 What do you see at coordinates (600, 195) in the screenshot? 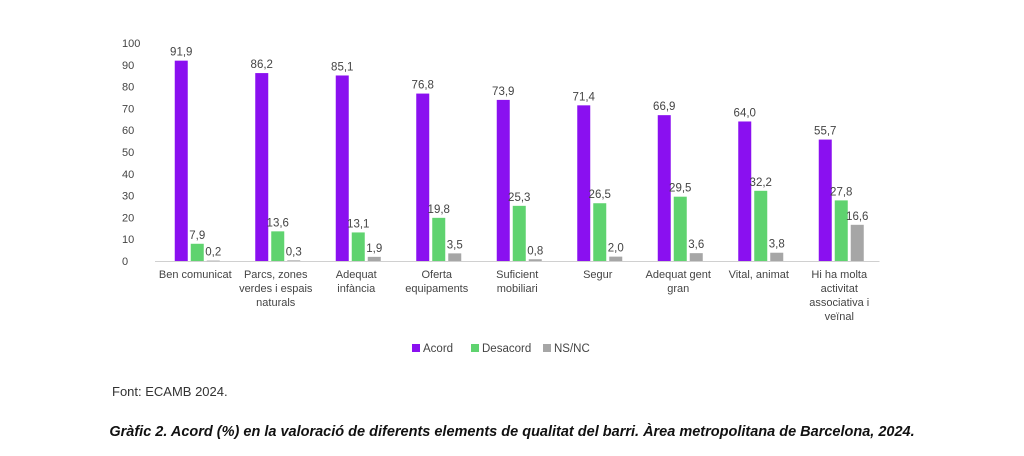
I see `data-label: 26,5` at bounding box center [600, 195].